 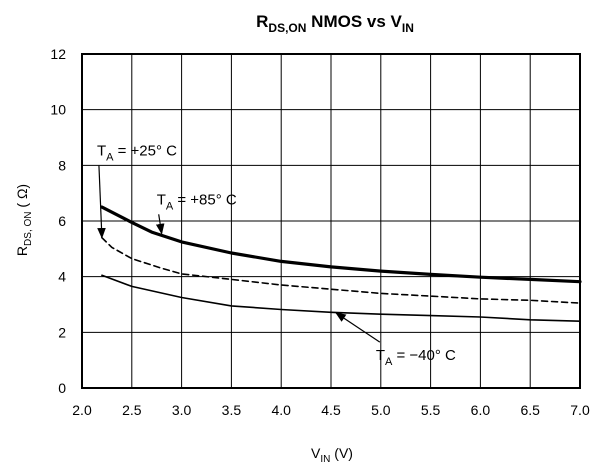 I want to click on annotation-label-0: TA = +25° C, so click(x=137, y=153).